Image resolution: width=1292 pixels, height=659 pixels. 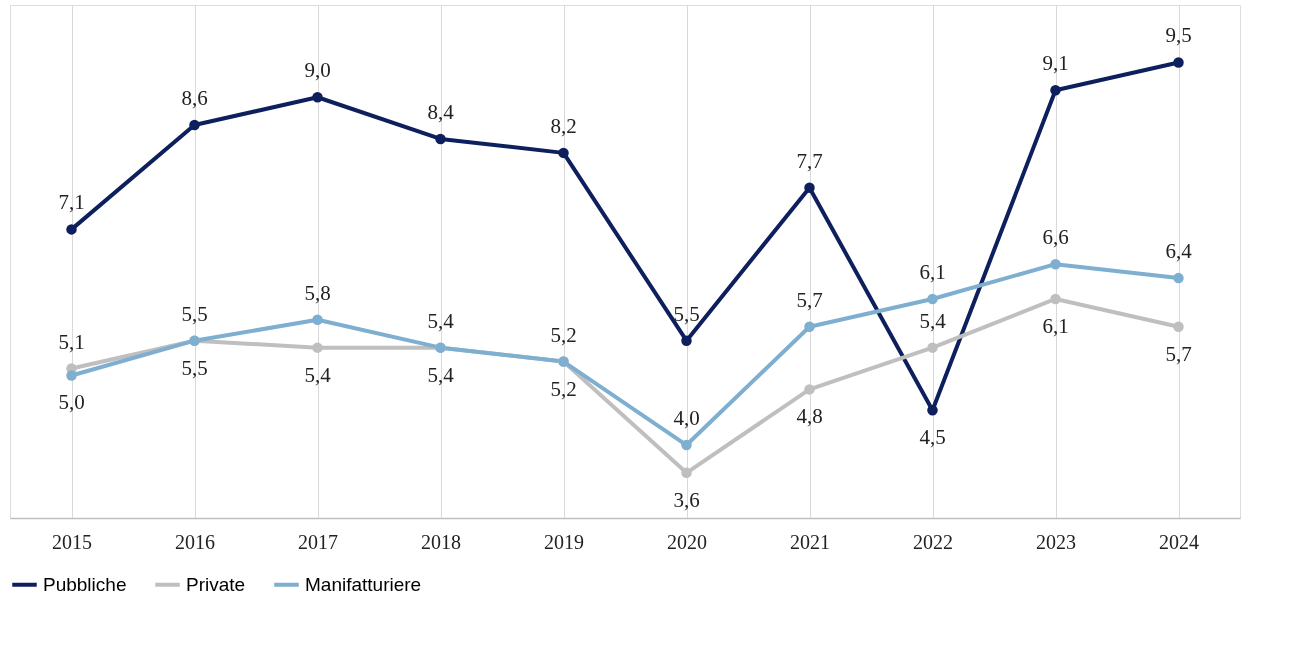 What do you see at coordinates (932, 437) in the screenshot?
I see `data-label: 4,5` at bounding box center [932, 437].